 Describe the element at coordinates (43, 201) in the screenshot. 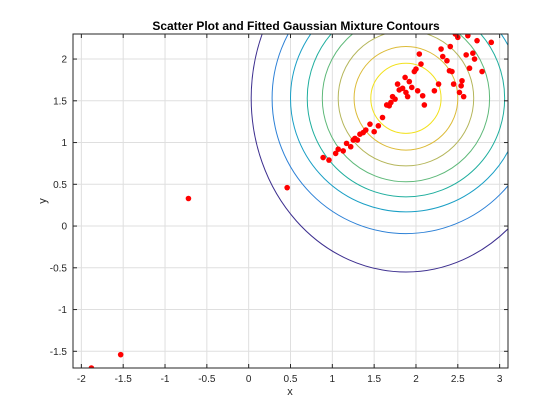

I see `y-axis-label: y` at that location.